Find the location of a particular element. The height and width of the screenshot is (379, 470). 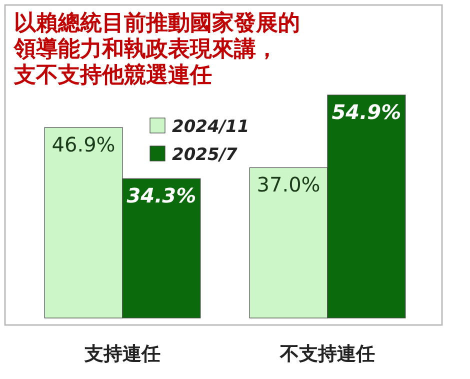

legend-label: 2025/7 is located at coordinates (205, 155).